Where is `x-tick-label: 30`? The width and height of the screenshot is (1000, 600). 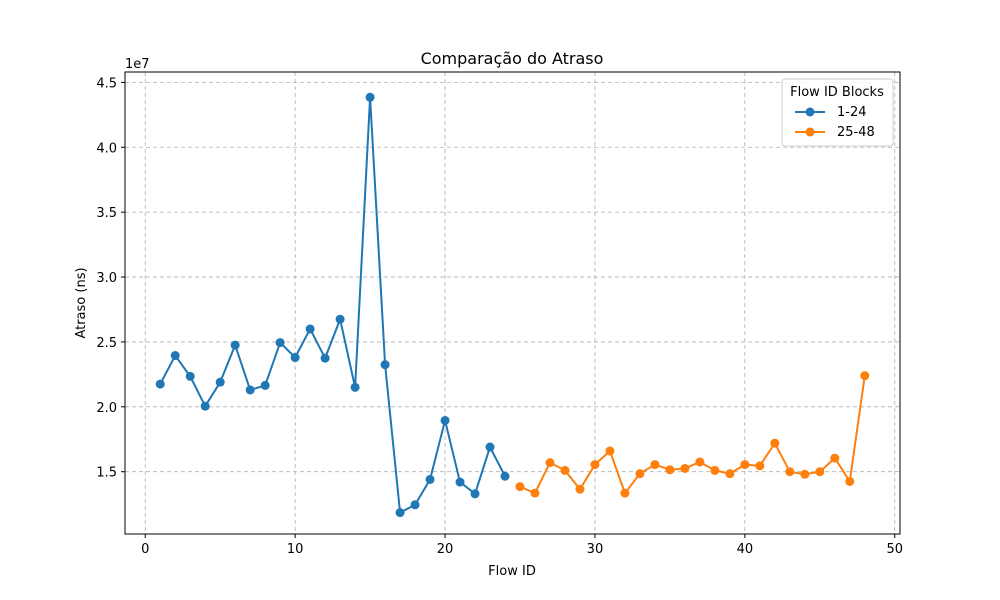
x-tick-label: 30 is located at coordinates (595, 549).